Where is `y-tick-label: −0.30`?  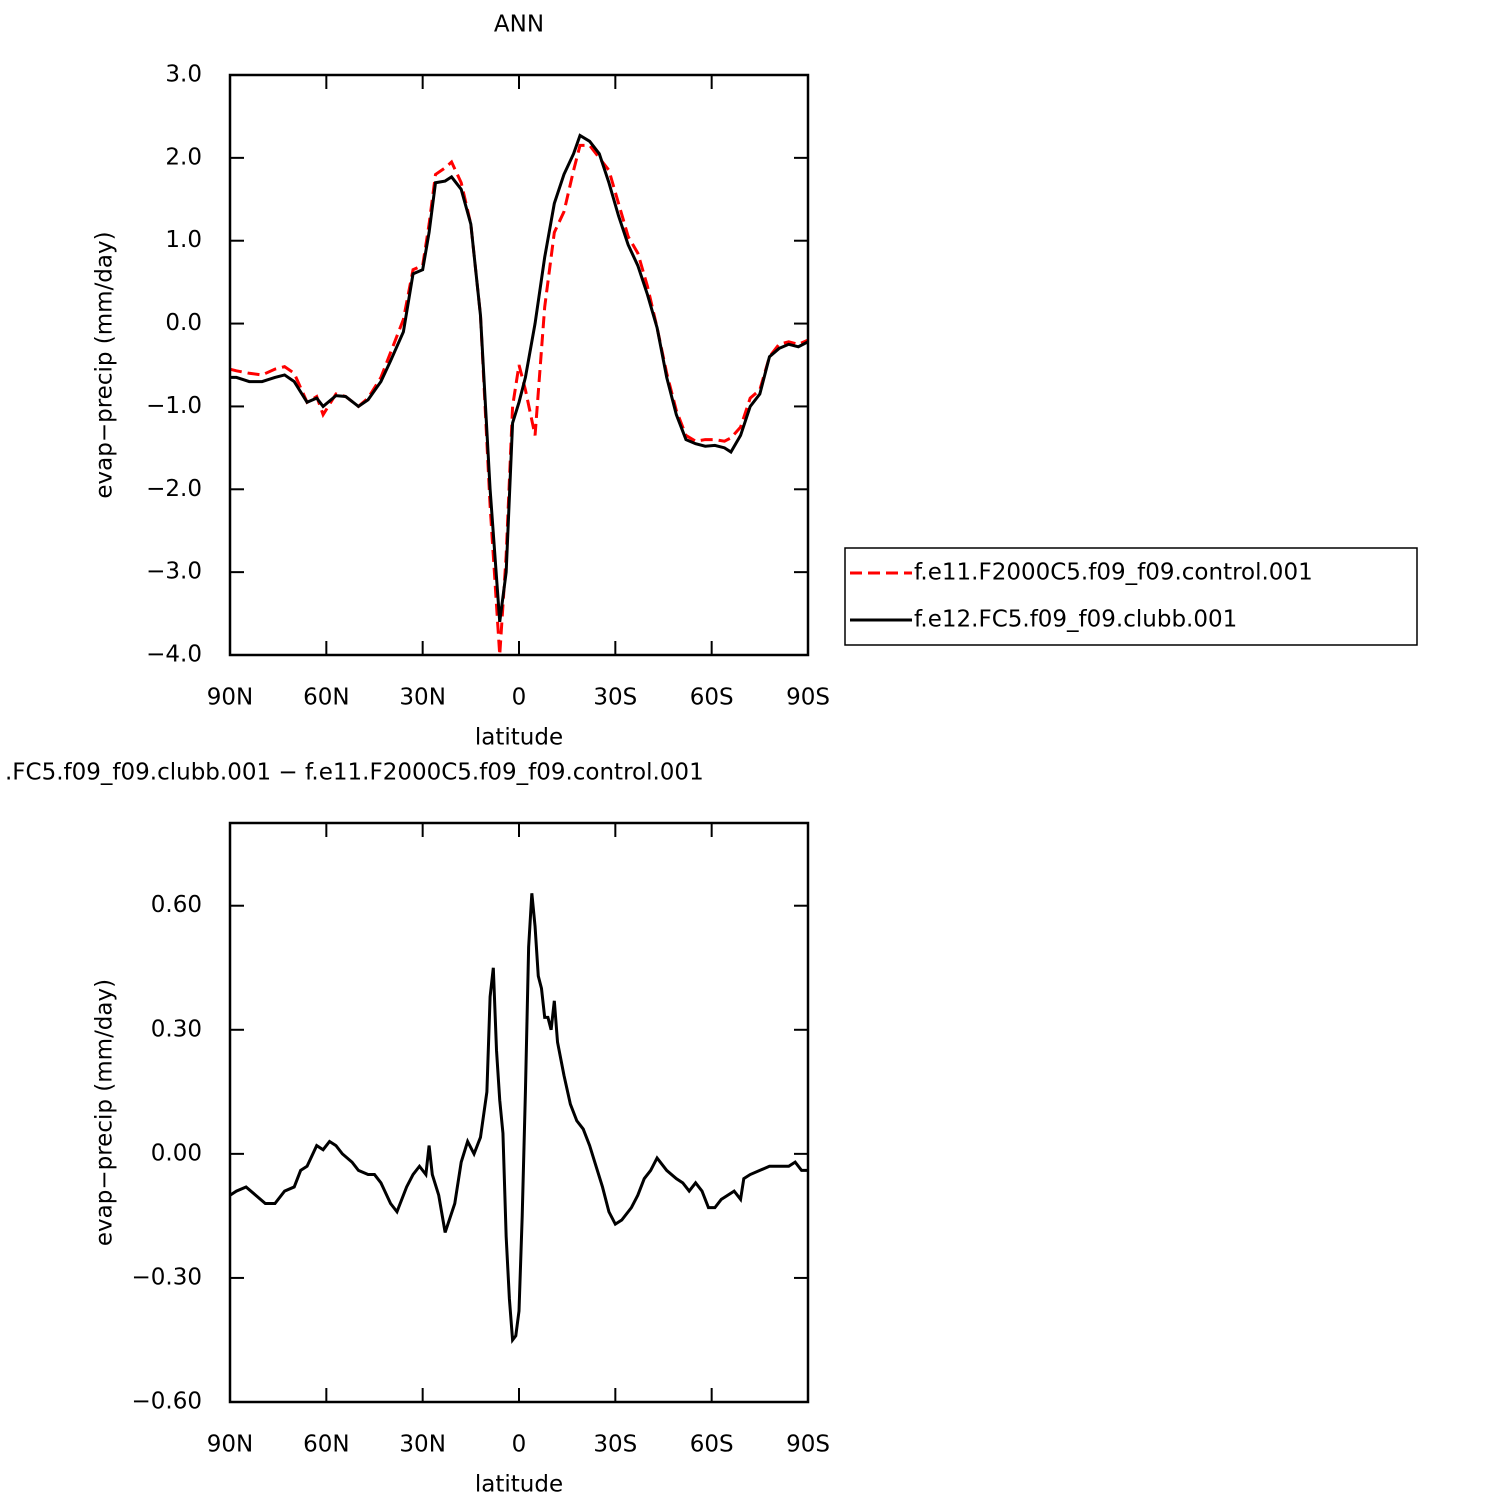 y-tick-label: −0.30 is located at coordinates (167, 1277).